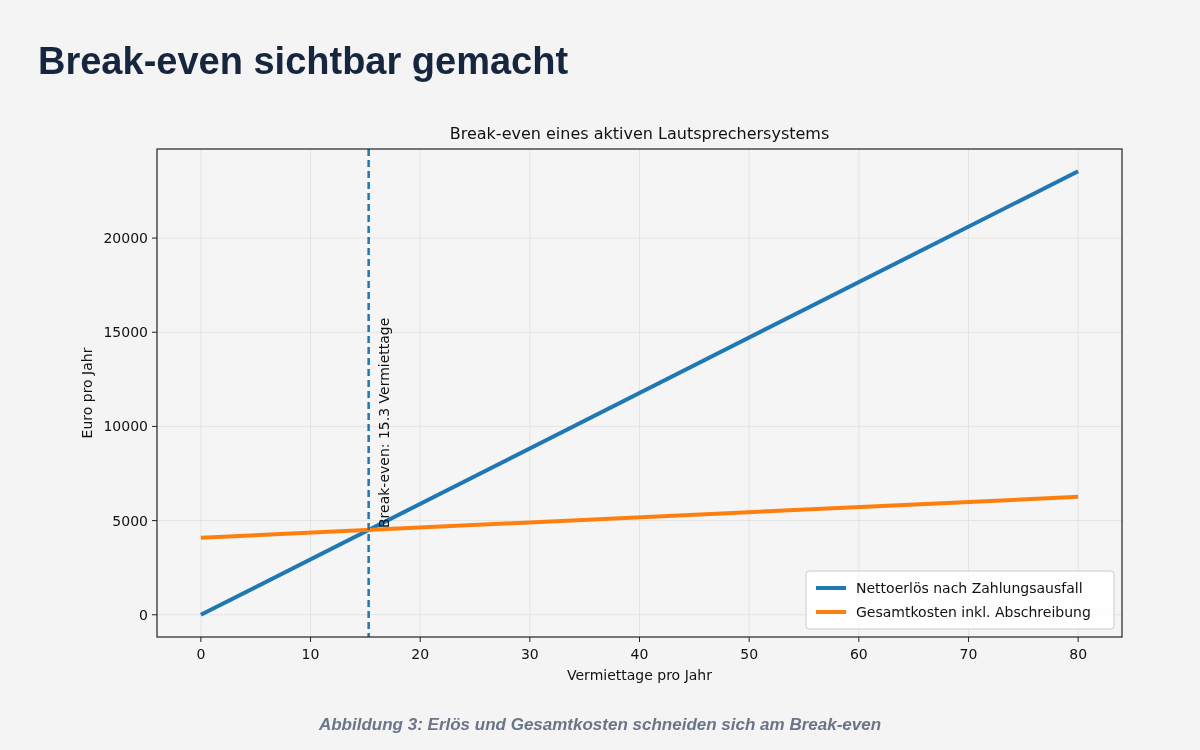 The image size is (1200, 750). I want to click on text: Abbildung 3: Erlös und Gesamtkosten schneiden sich am Break-even, so click(599, 724).